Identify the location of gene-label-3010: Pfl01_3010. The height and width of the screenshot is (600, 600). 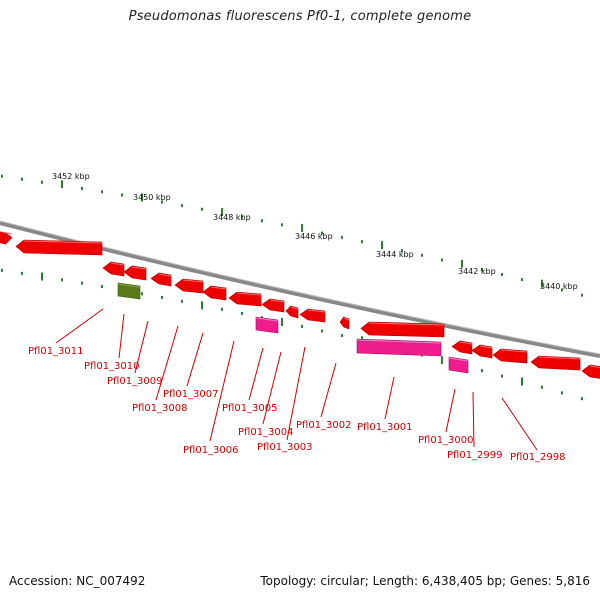
(112, 366).